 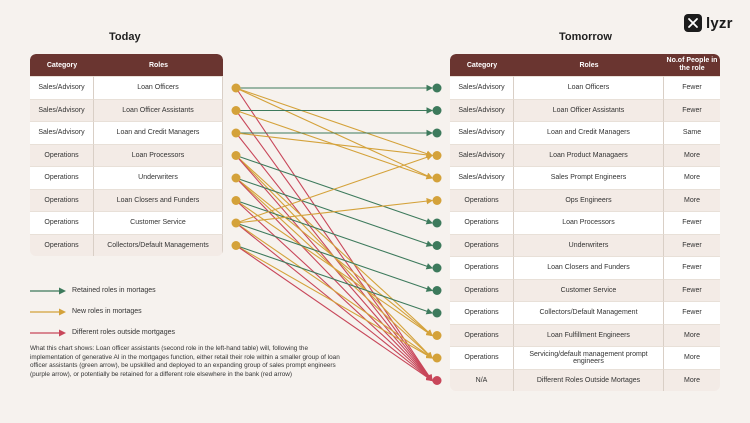 I want to click on today-heading: Today, so click(x=125, y=37).